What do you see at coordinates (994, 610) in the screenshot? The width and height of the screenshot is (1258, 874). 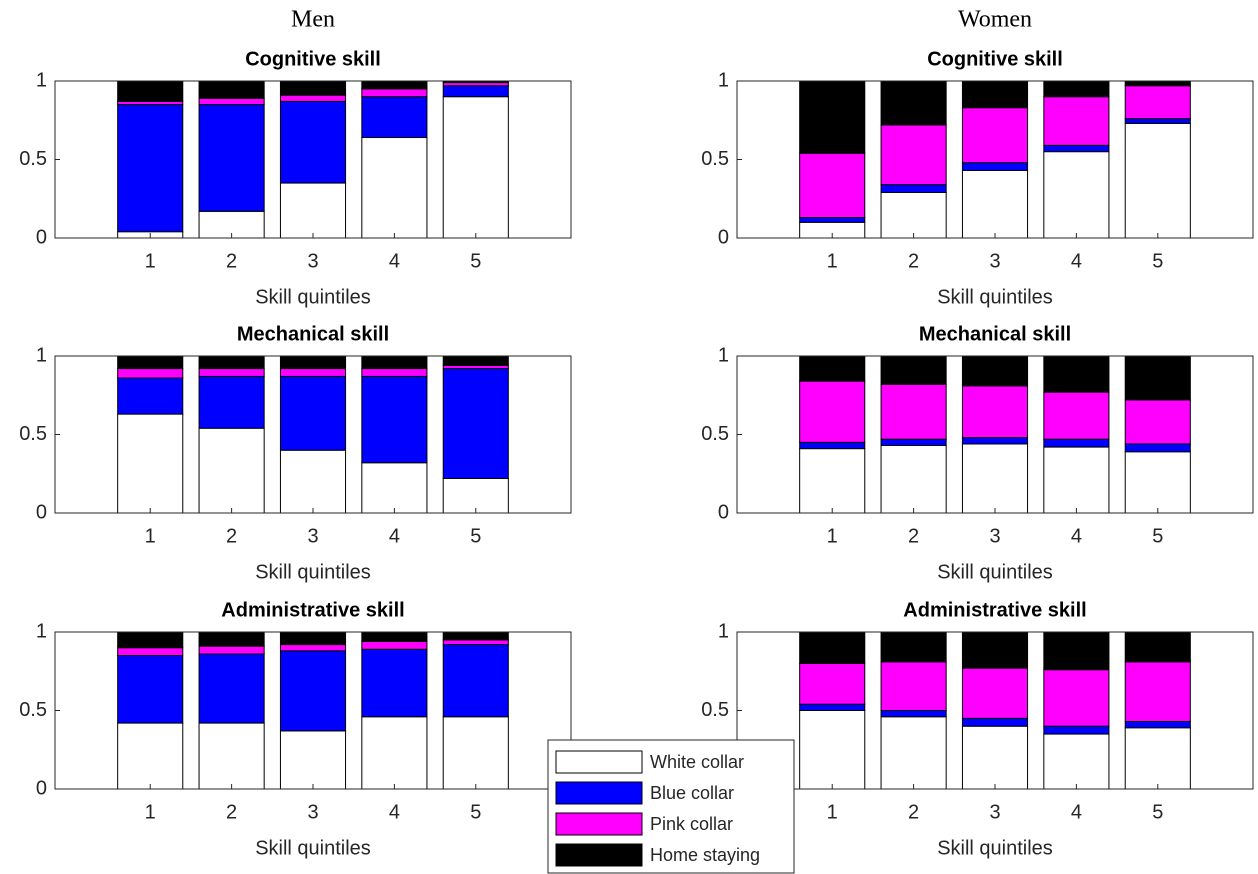 I see `chart-title: Administrative skill` at bounding box center [994, 610].